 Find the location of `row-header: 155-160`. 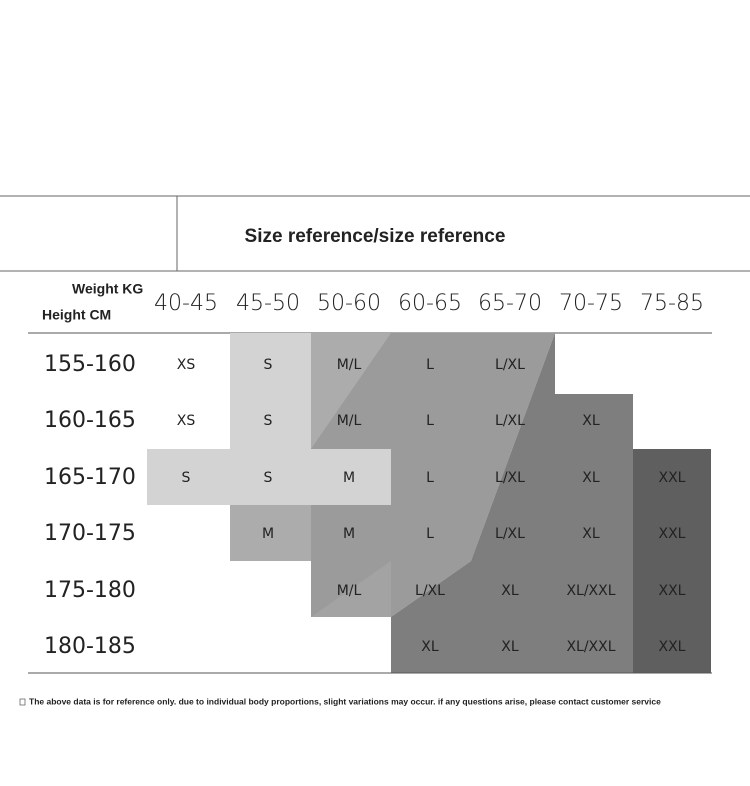

row-header: 155-160 is located at coordinates (90, 364).